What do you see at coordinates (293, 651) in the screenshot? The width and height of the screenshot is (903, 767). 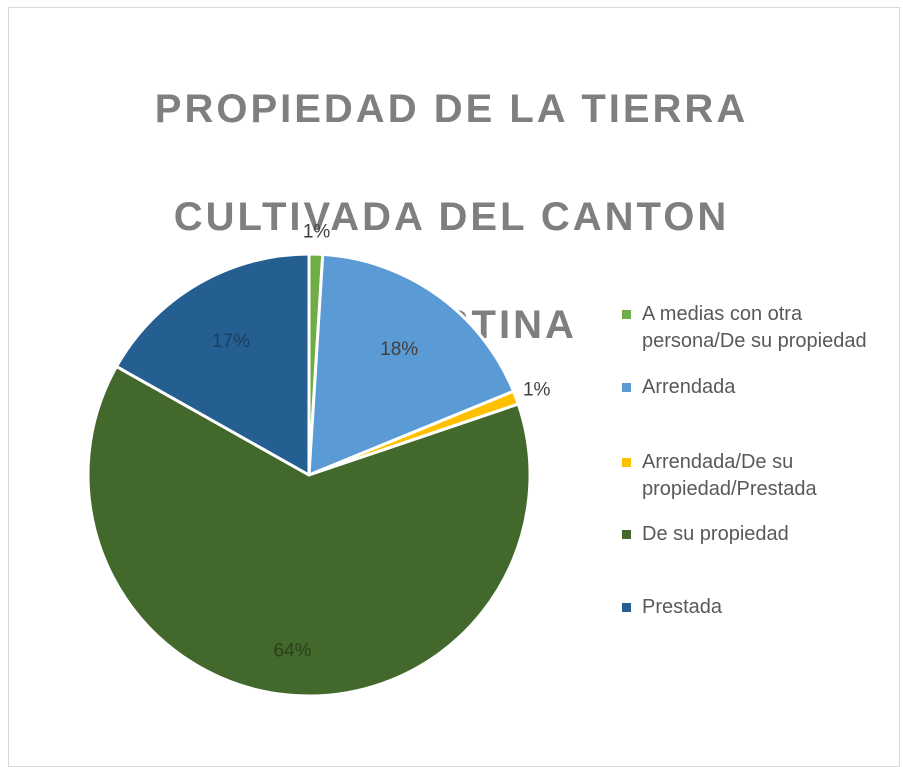 I see `data-label-de-su-propiedad: 64%` at bounding box center [293, 651].